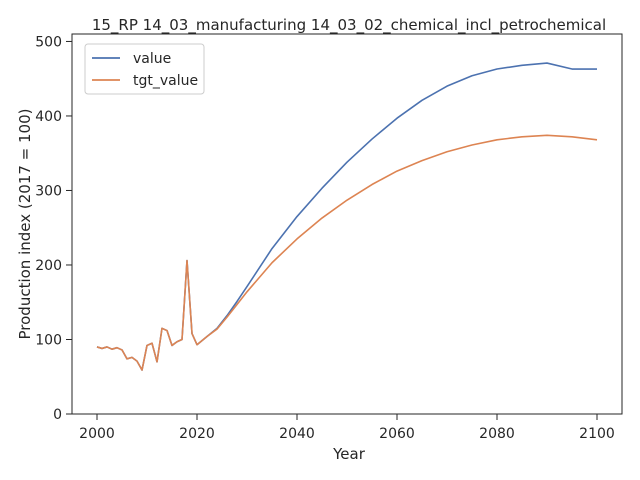  I want to click on x-tick-label: 2080, so click(497, 434).